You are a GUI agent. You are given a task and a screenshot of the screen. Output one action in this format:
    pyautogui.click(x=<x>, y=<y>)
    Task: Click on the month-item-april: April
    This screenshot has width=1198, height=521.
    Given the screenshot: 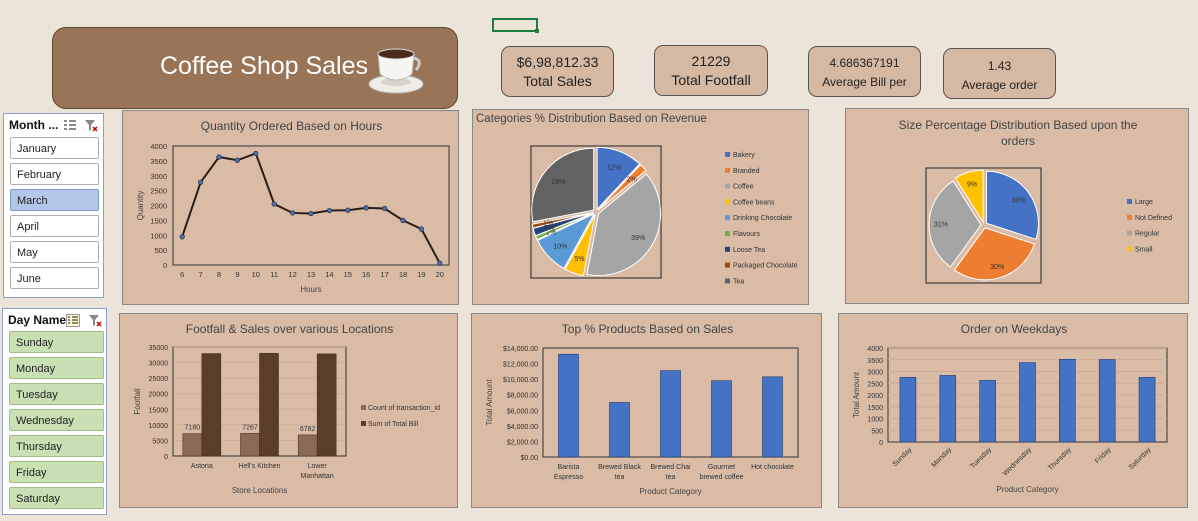 What is the action you would take?
    pyautogui.click(x=54, y=226)
    